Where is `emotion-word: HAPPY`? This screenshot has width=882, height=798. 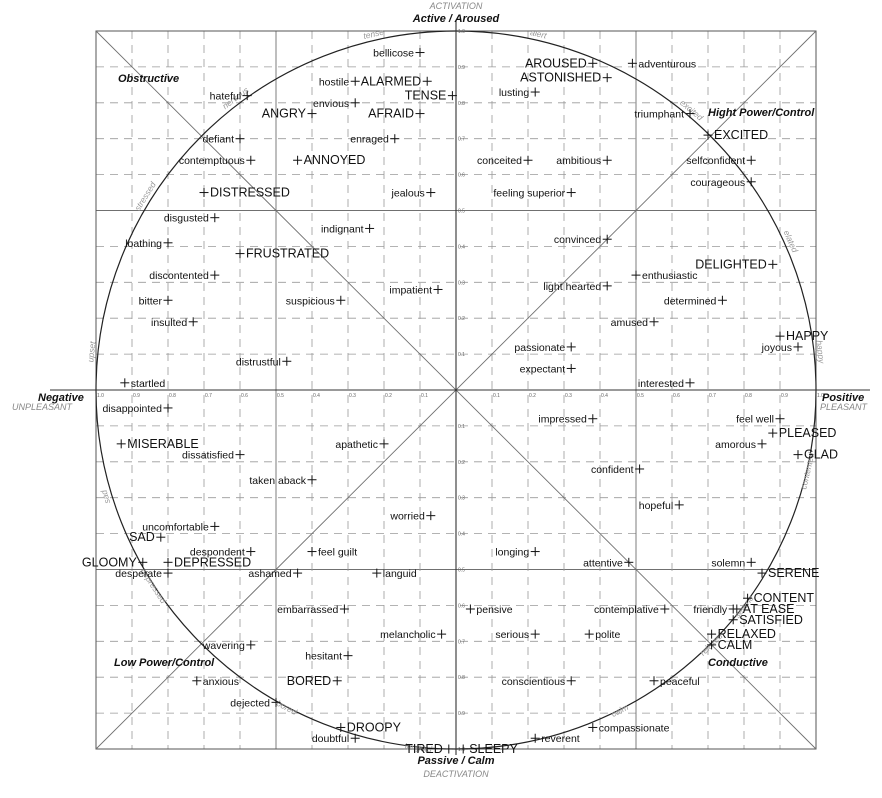
emotion-word: HAPPY is located at coordinates (802, 336).